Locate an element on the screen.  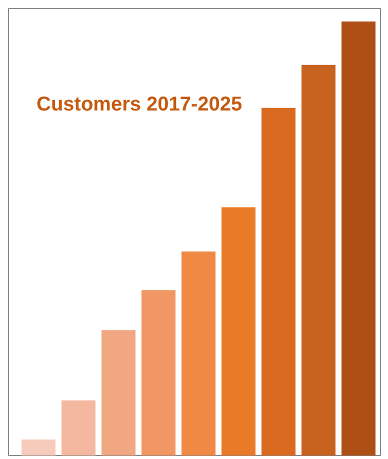
text: Customers 2017-2025 is located at coordinates (139, 105).